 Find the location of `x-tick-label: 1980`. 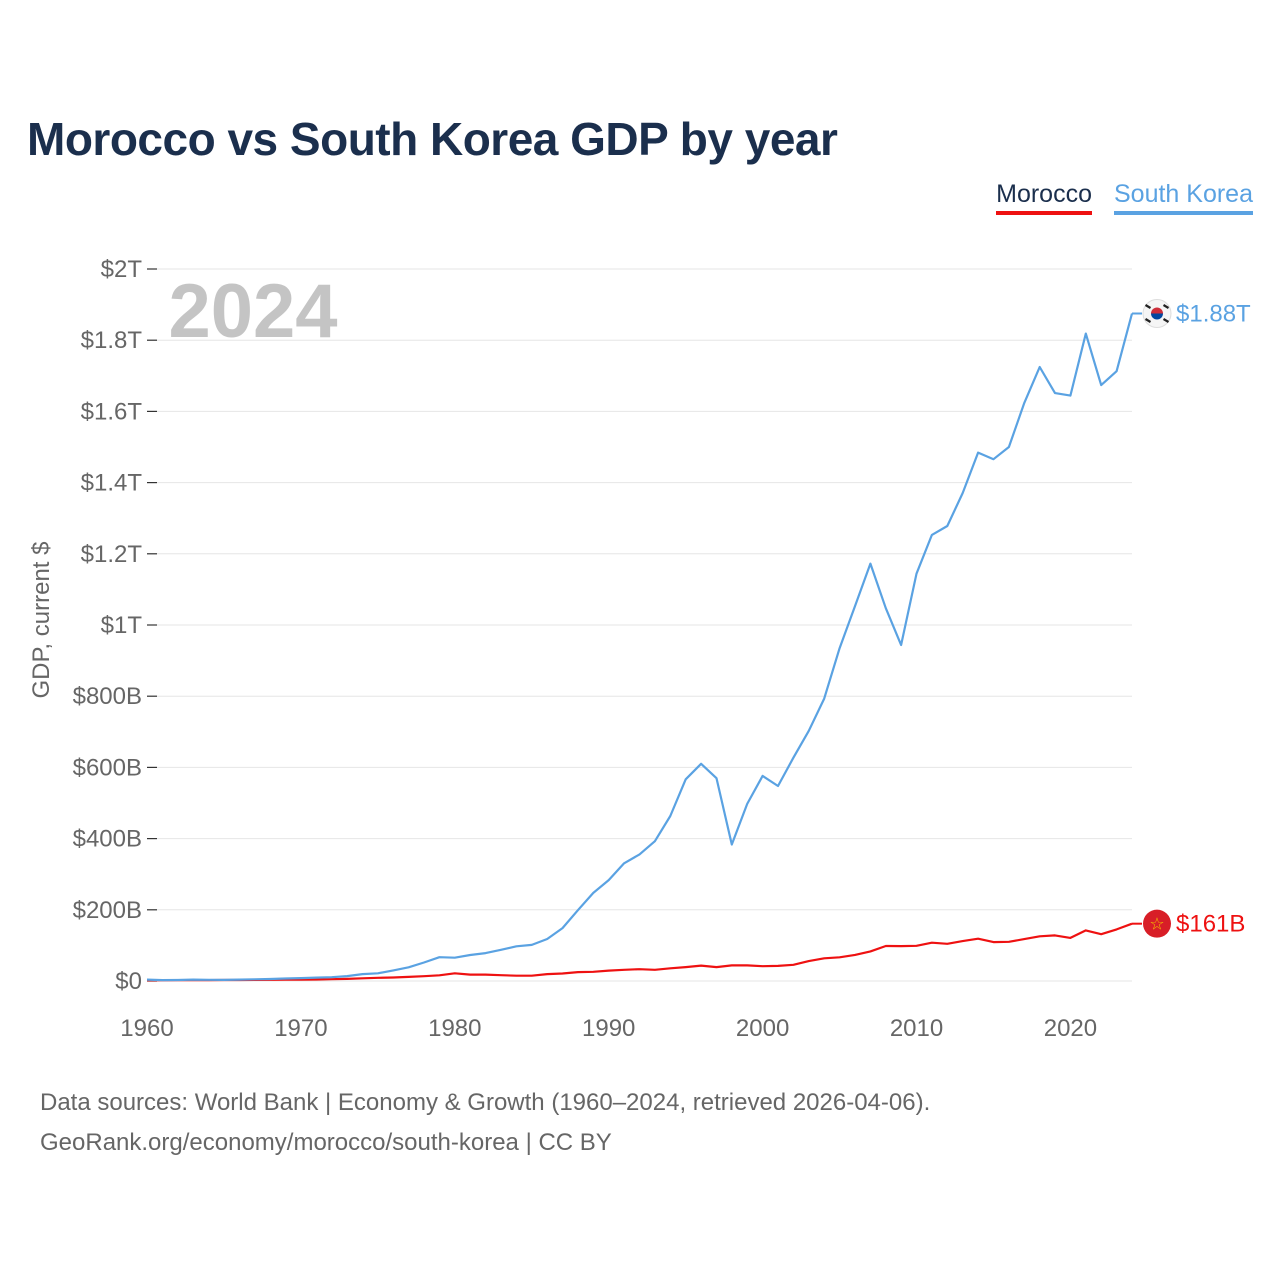

x-tick-label: 1980 is located at coordinates (454, 1028).